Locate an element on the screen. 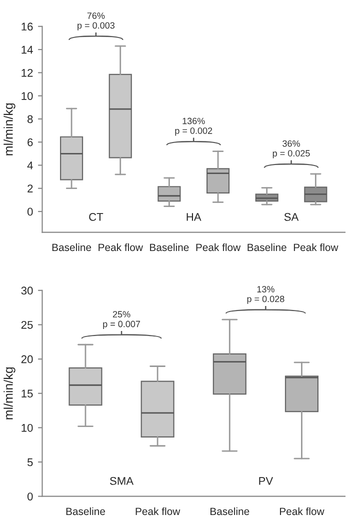 The height and width of the screenshot is (528, 352). annotation: 13% p = 0.028 is located at coordinates (265, 295).